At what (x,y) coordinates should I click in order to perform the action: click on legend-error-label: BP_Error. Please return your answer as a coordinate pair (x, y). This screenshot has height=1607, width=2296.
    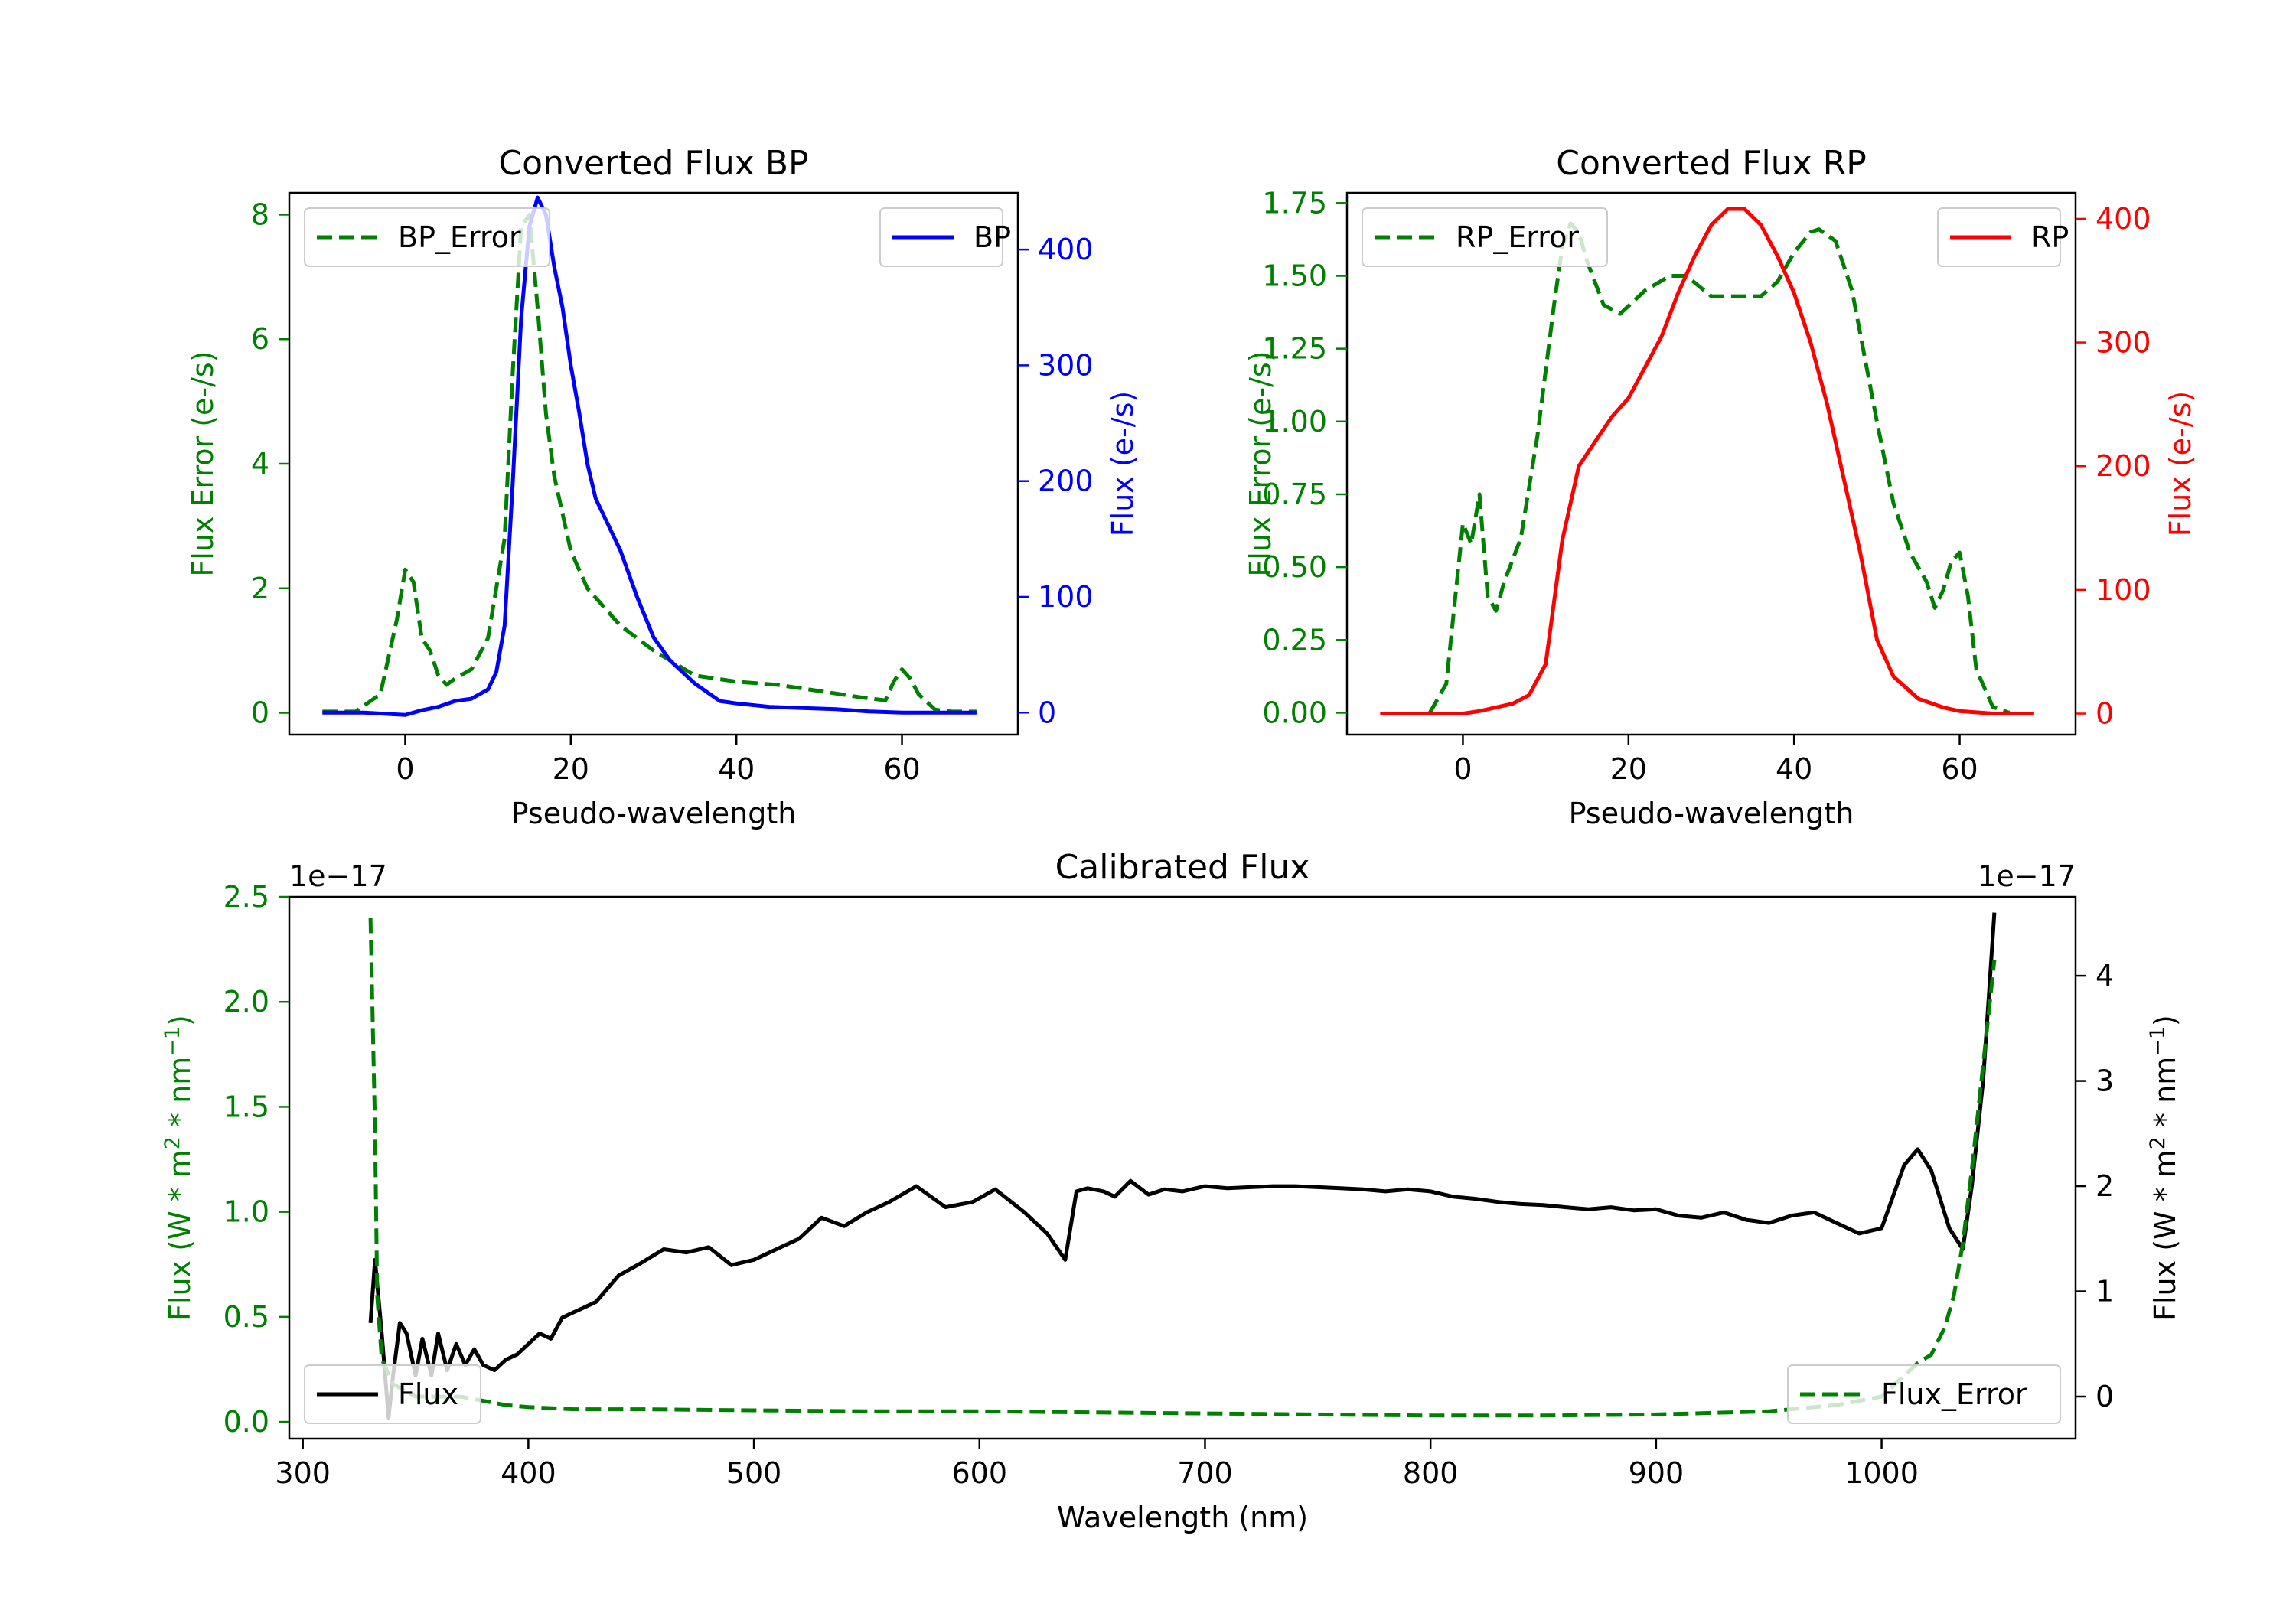
    Looking at the image, I should click on (459, 237).